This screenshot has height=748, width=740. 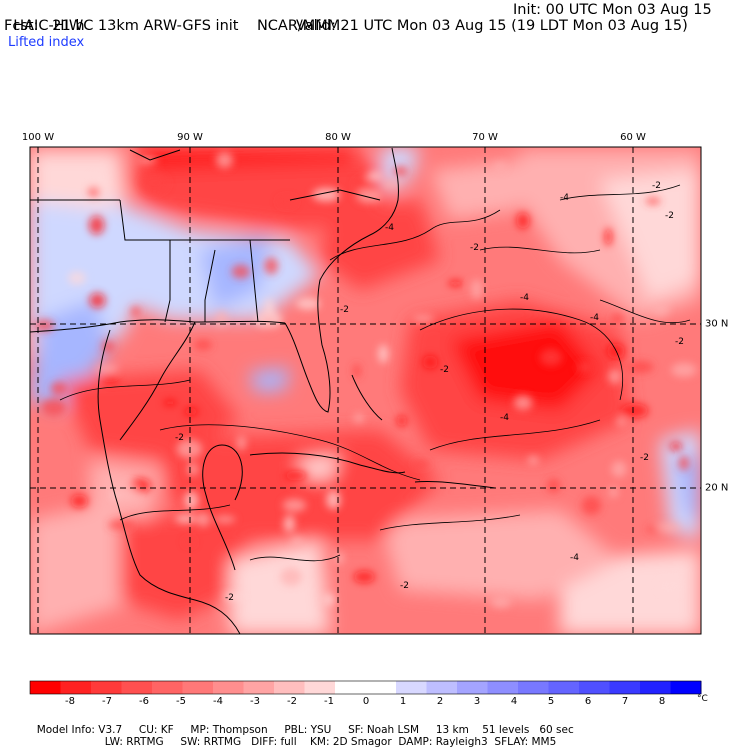 What do you see at coordinates (292, 701) in the screenshot?
I see `colorbar-tick-label: -2` at bounding box center [292, 701].